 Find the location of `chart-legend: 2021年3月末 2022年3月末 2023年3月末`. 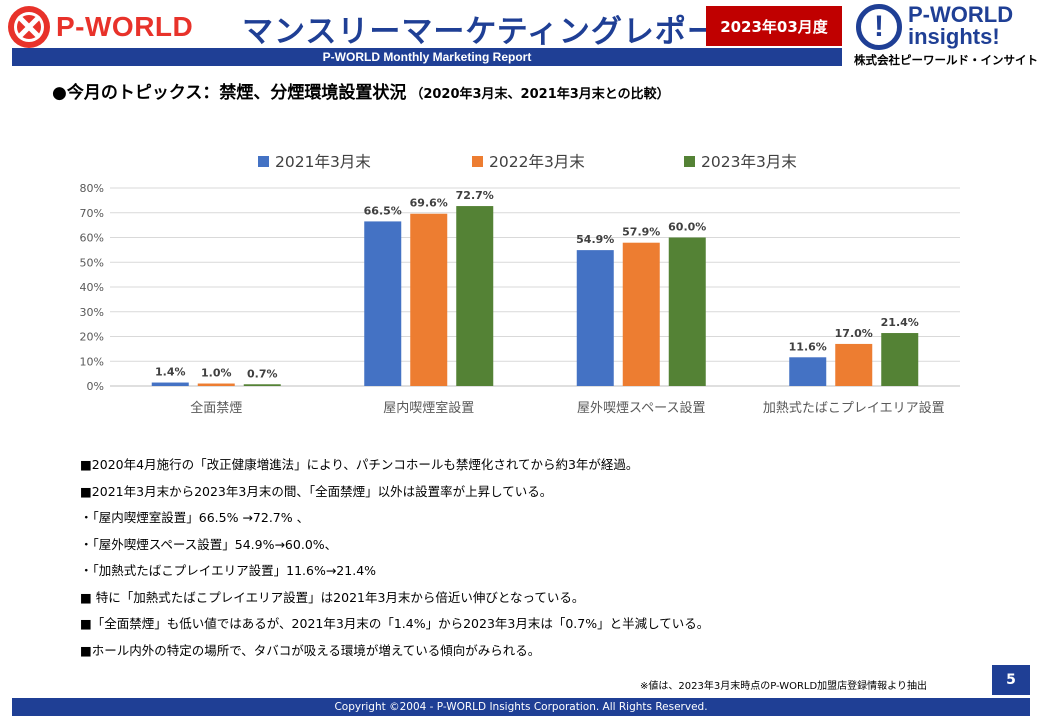

chart-legend: 2021年3月末 2022年3月末 2023年3月末 is located at coordinates (520, 162).